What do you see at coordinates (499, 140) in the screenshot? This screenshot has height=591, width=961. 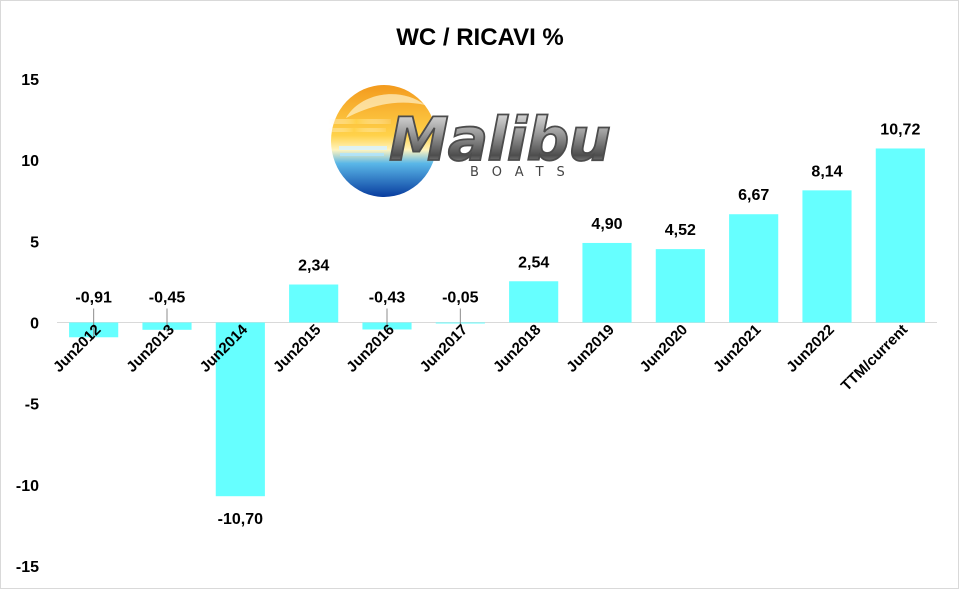 I see `logo-wordmark: Malibu` at bounding box center [499, 140].